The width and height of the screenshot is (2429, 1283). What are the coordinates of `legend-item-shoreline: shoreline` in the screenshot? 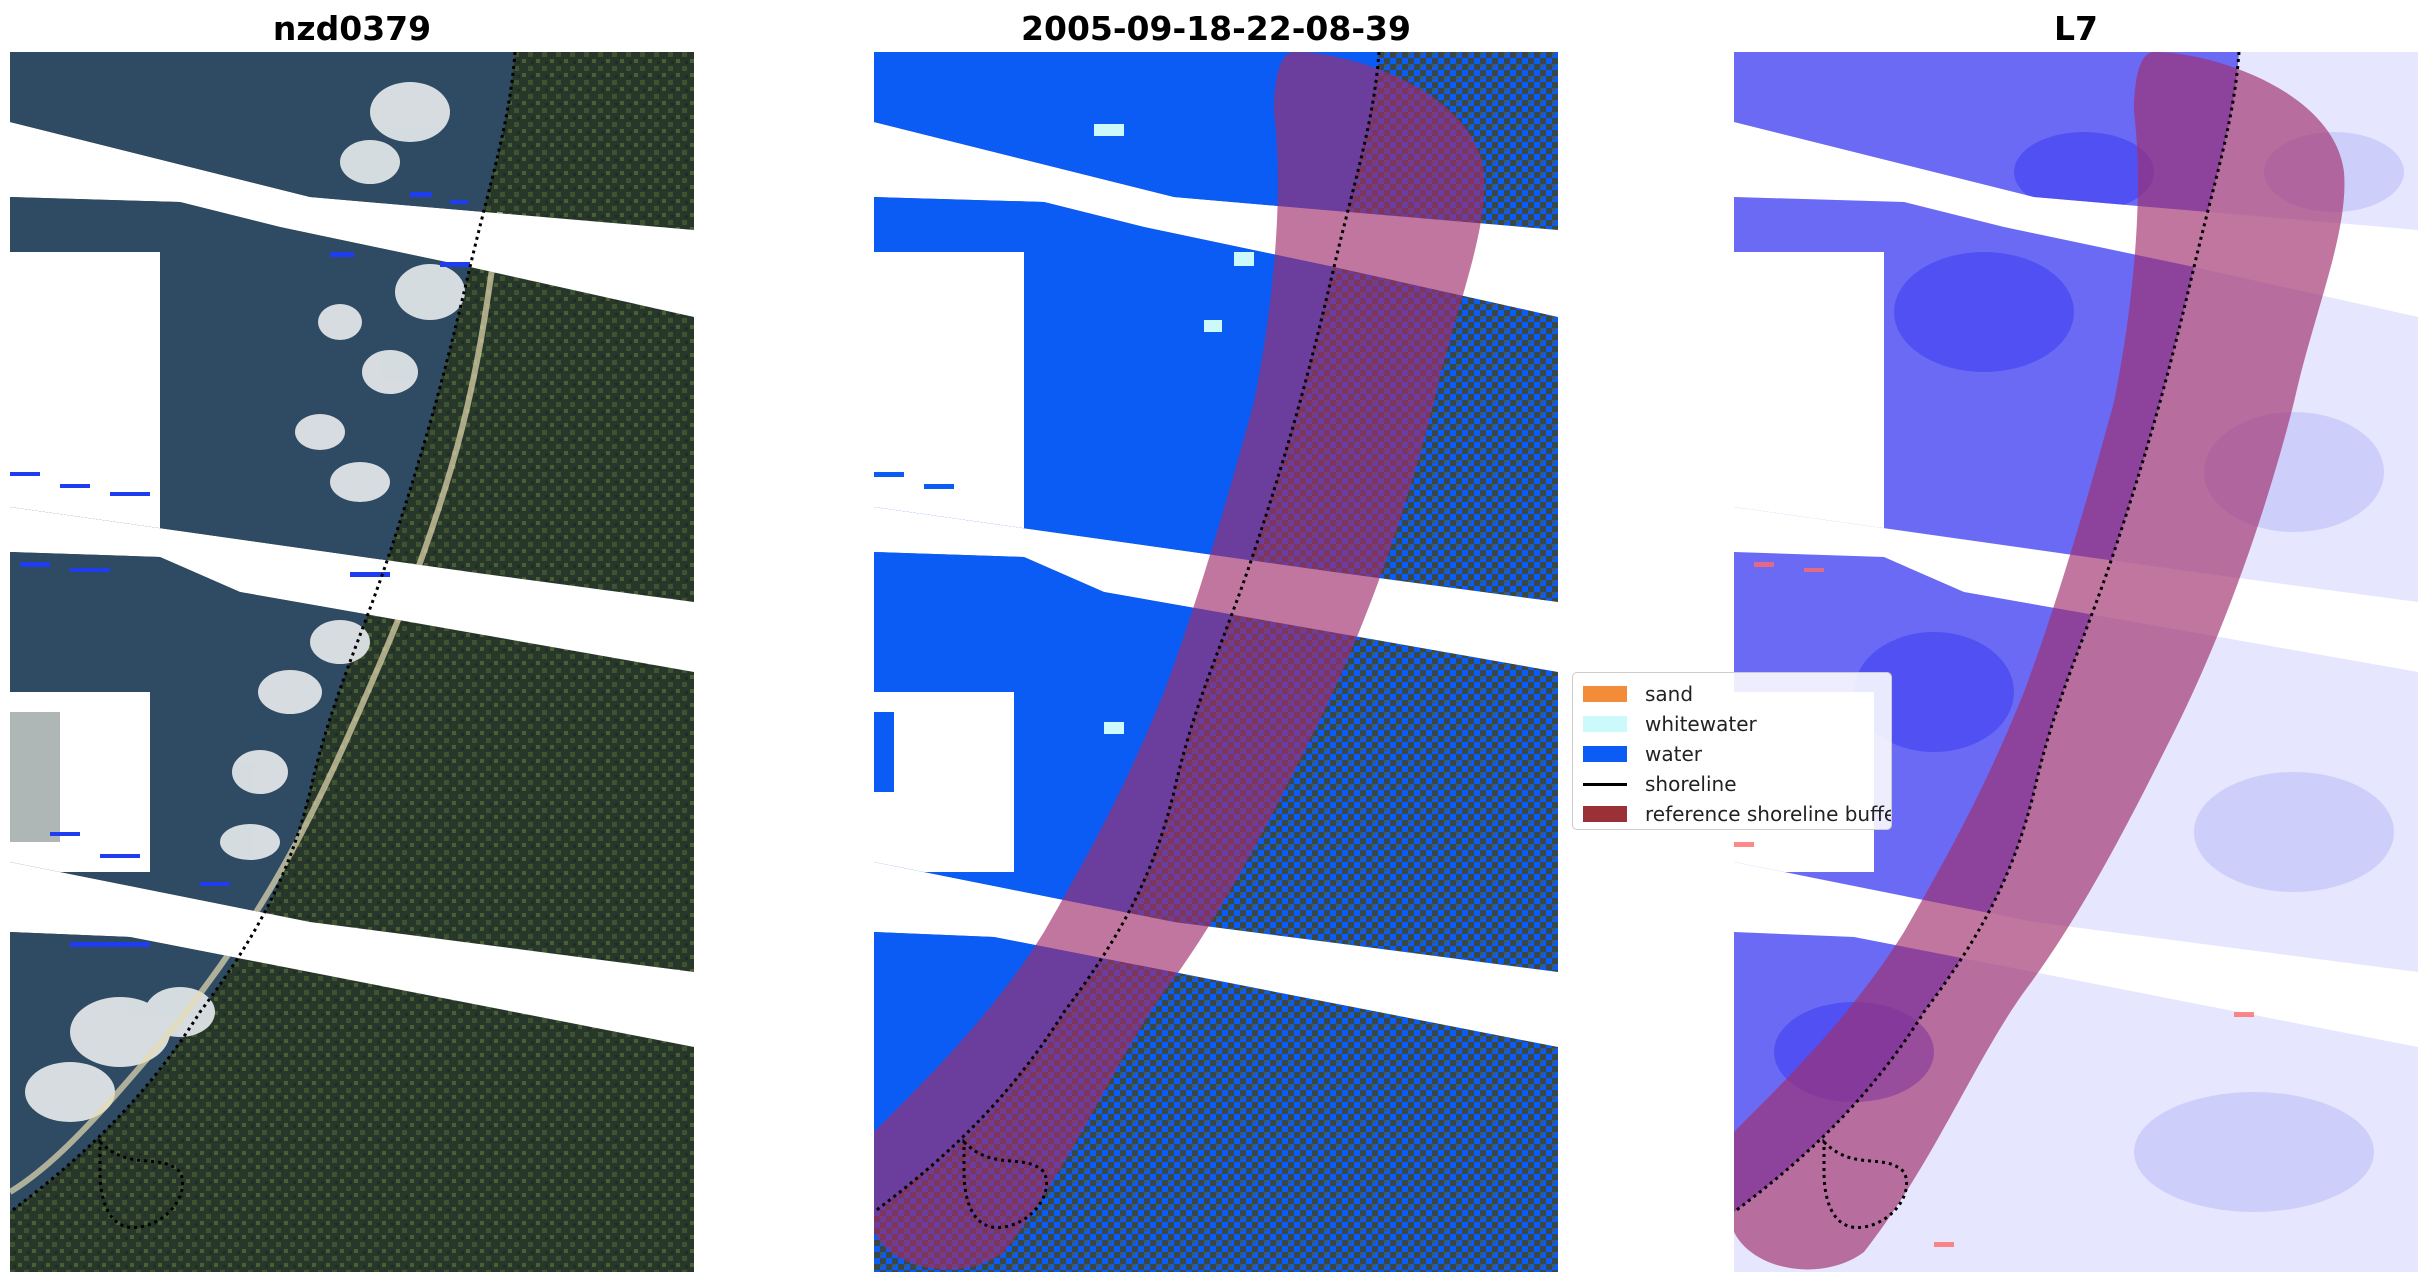 It's located at (1732, 784).